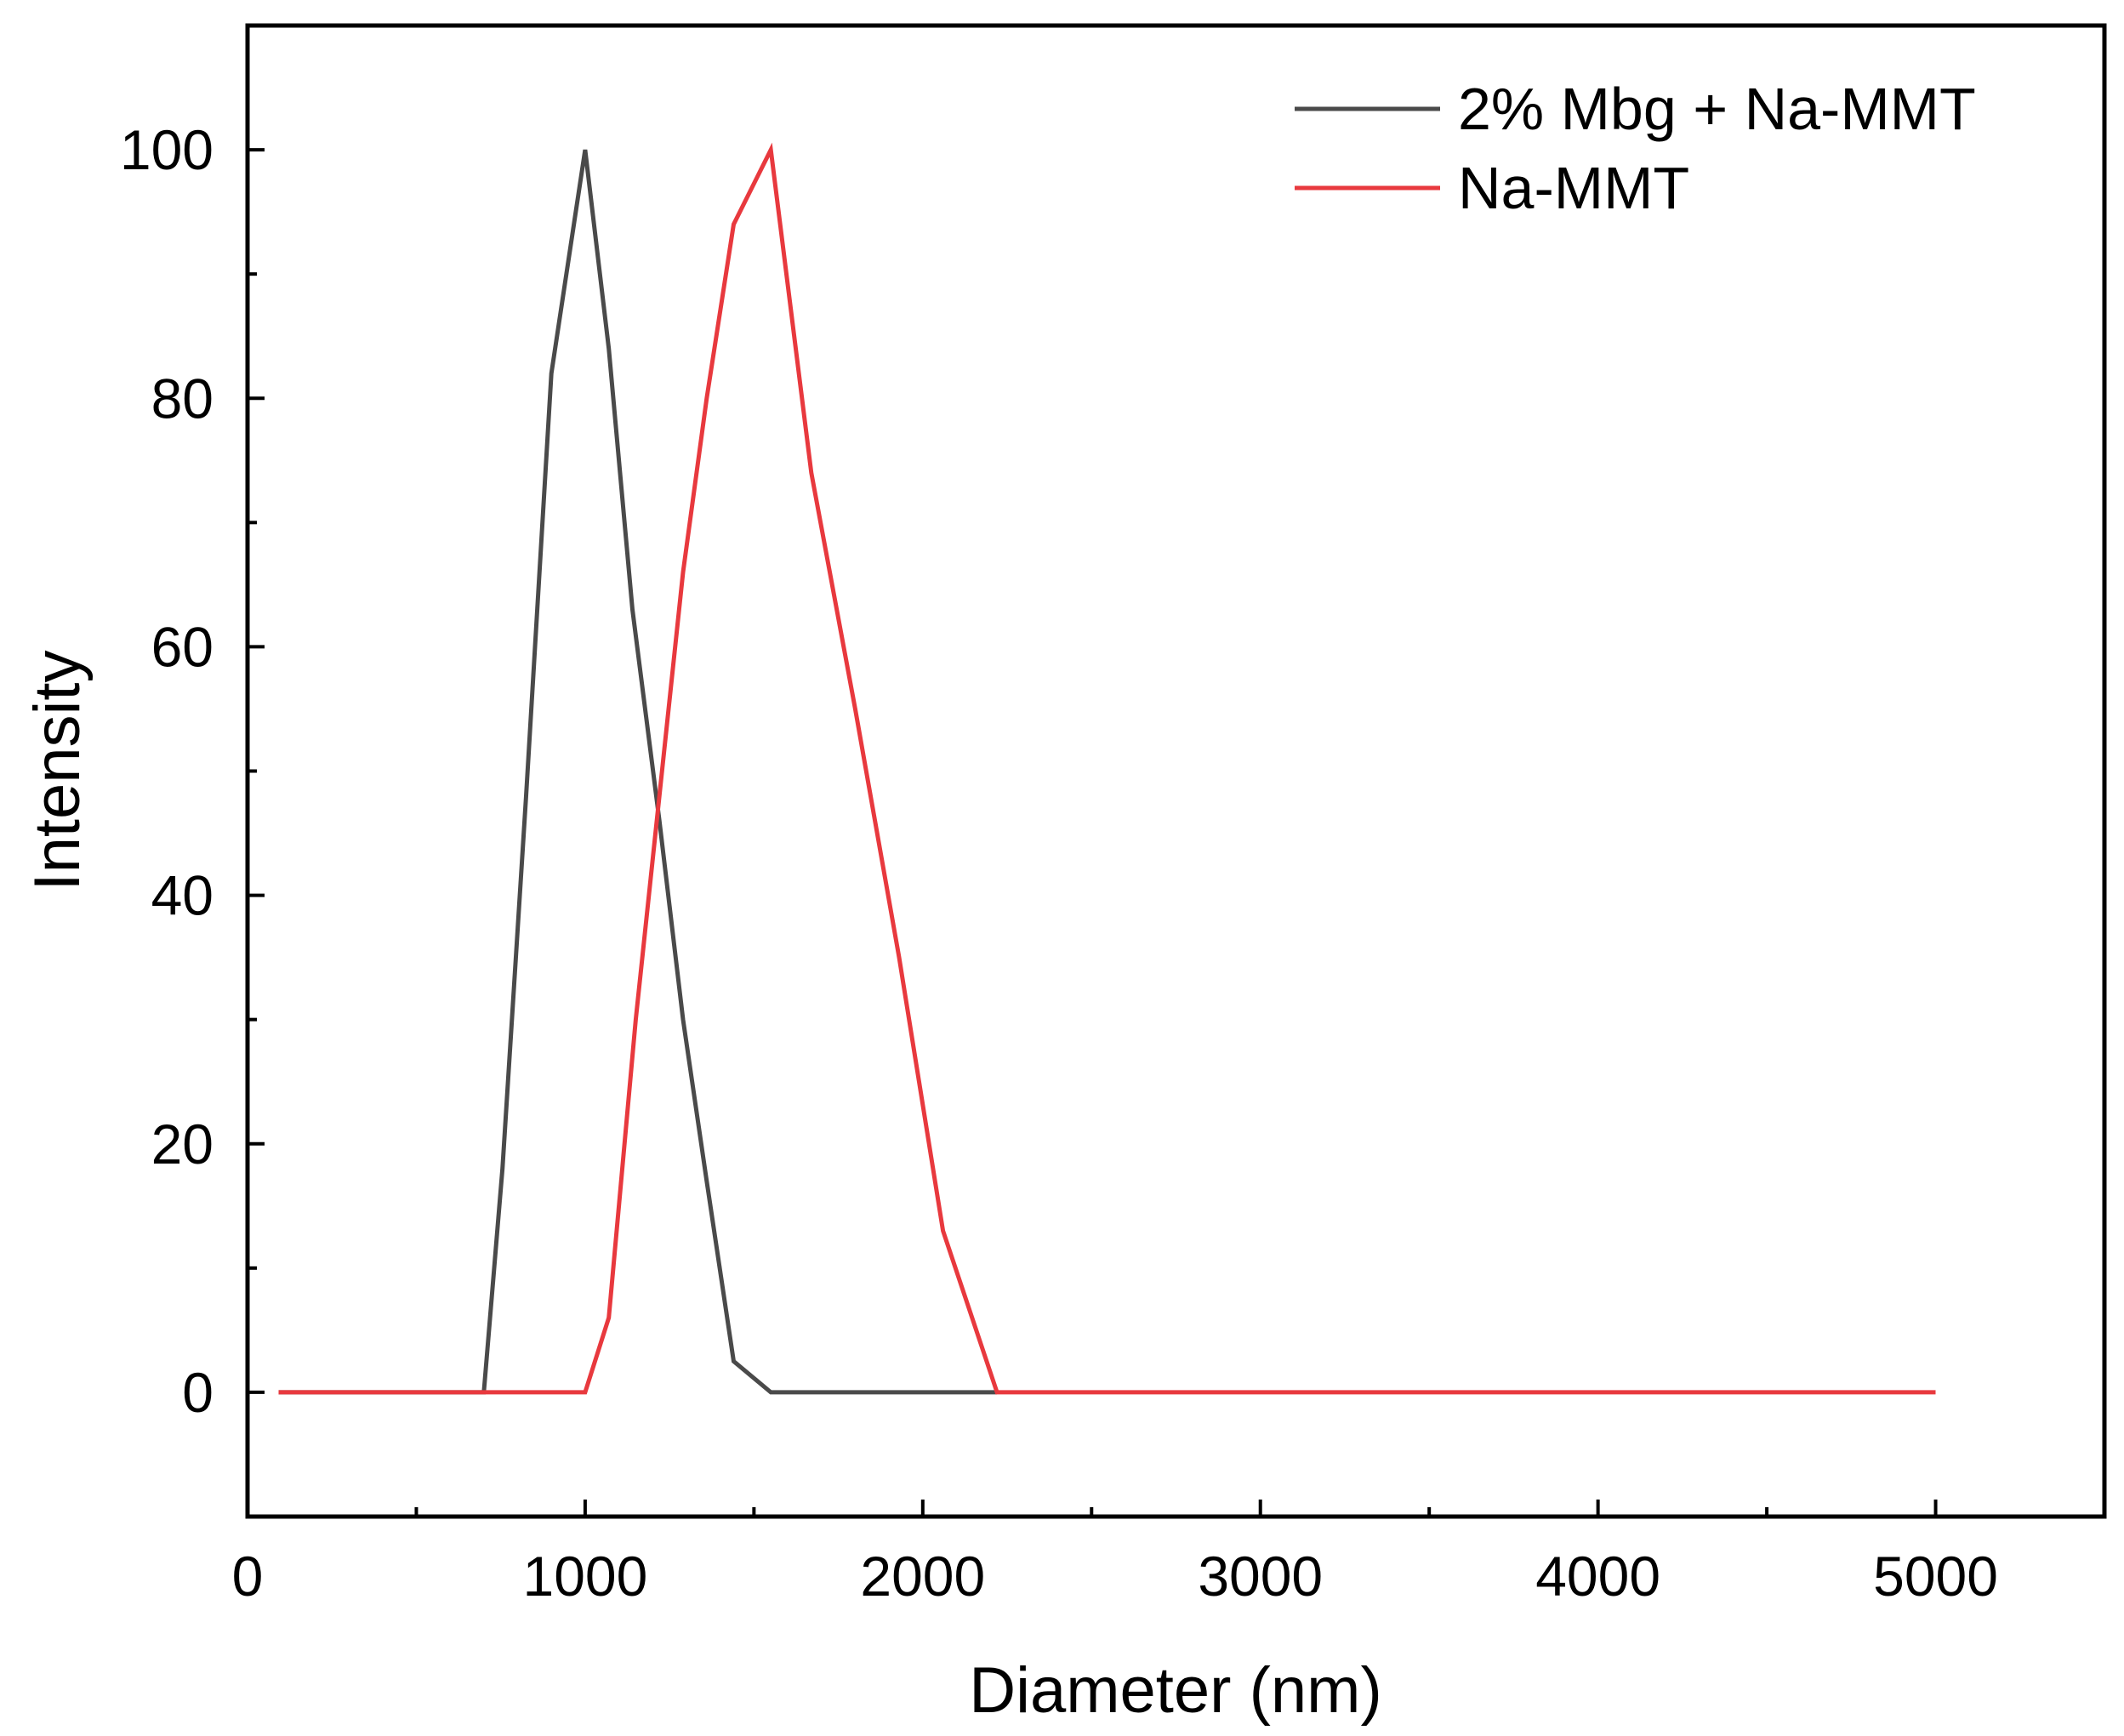 Image resolution: width=2124 pixels, height=1736 pixels. Describe the element at coordinates (167, 149) in the screenshot. I see `y-tick-label: 100` at that location.